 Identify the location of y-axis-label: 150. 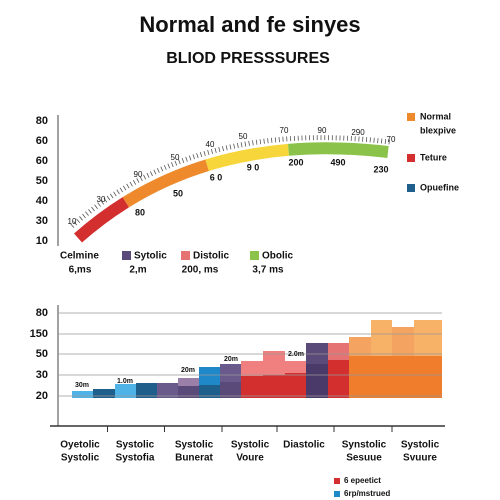
(39, 334).